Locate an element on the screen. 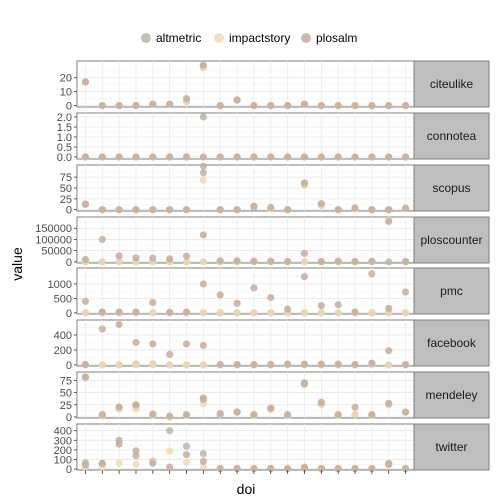 Image resolution: width=504 pixels, height=504 pixels. y-tick-label: 2.0 is located at coordinates (64, 118).